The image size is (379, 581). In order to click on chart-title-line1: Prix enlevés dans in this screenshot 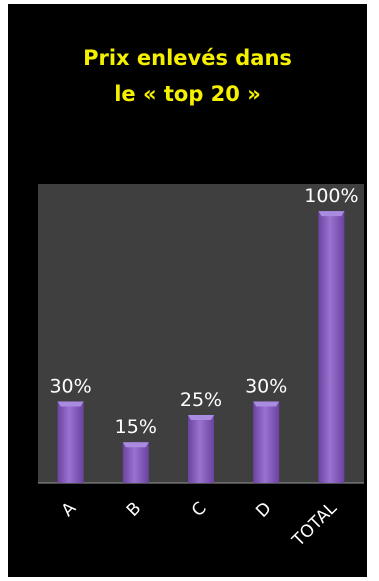, I will do `click(187, 58)`.